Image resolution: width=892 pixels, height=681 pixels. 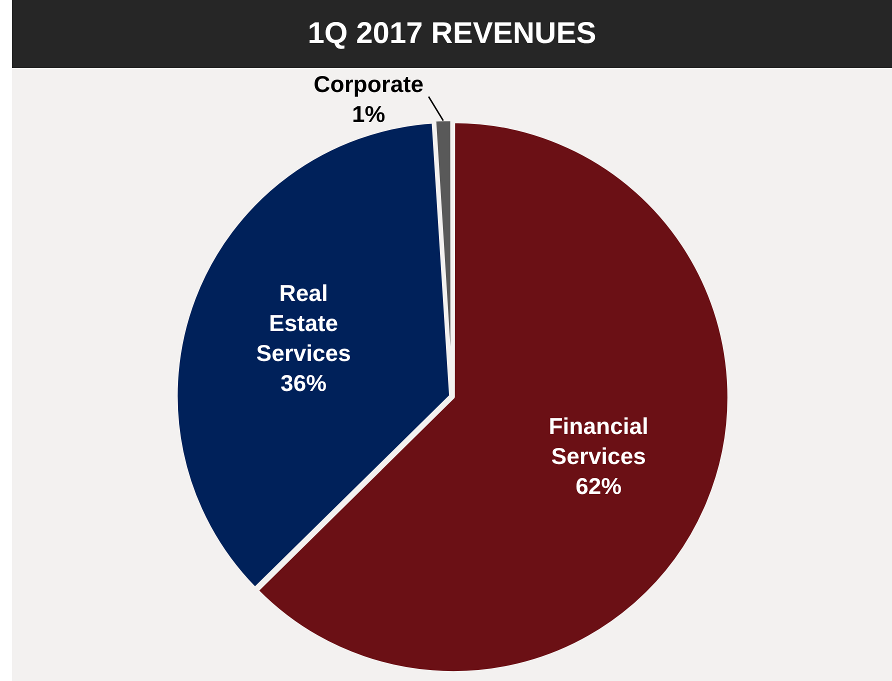 I want to click on slice-label: Corporate, so click(x=369, y=83).